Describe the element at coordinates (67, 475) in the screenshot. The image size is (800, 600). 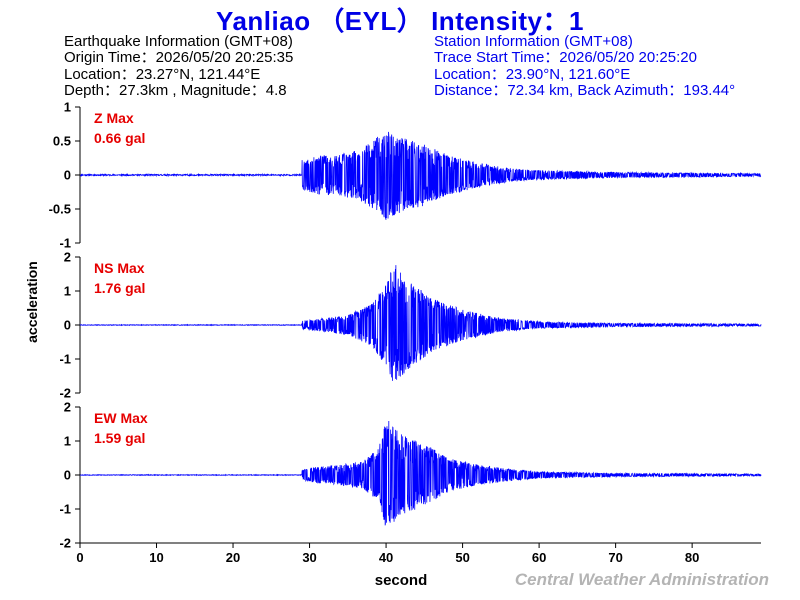
I see `ew-y-tick-label: 0` at that location.